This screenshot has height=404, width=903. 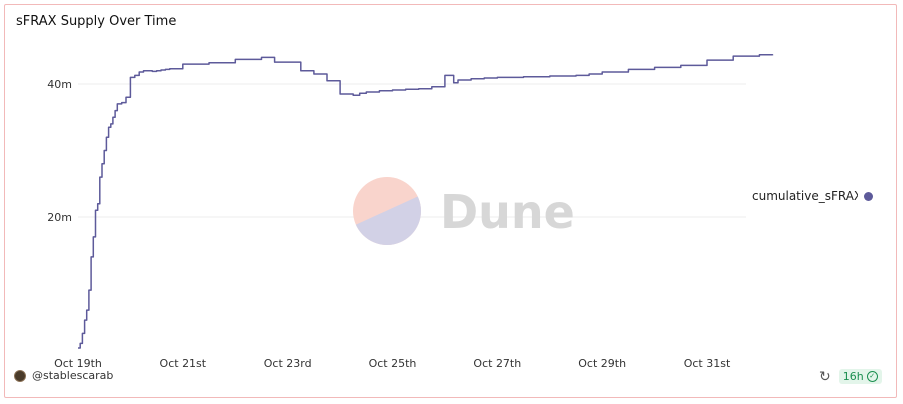 What do you see at coordinates (853, 376) in the screenshot?
I see `age-text: 16h` at bounding box center [853, 376].